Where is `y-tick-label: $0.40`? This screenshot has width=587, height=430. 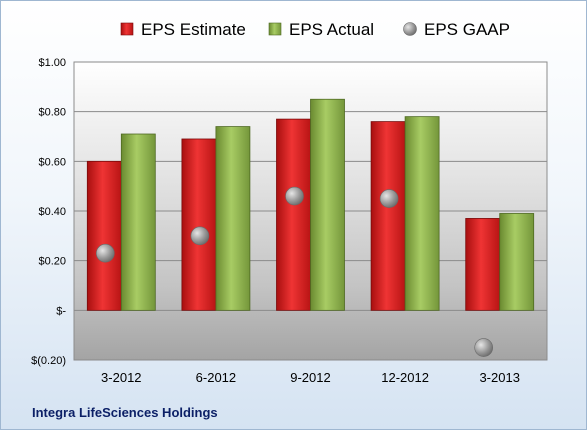 y-tick-label: $0.40 is located at coordinates (52, 212).